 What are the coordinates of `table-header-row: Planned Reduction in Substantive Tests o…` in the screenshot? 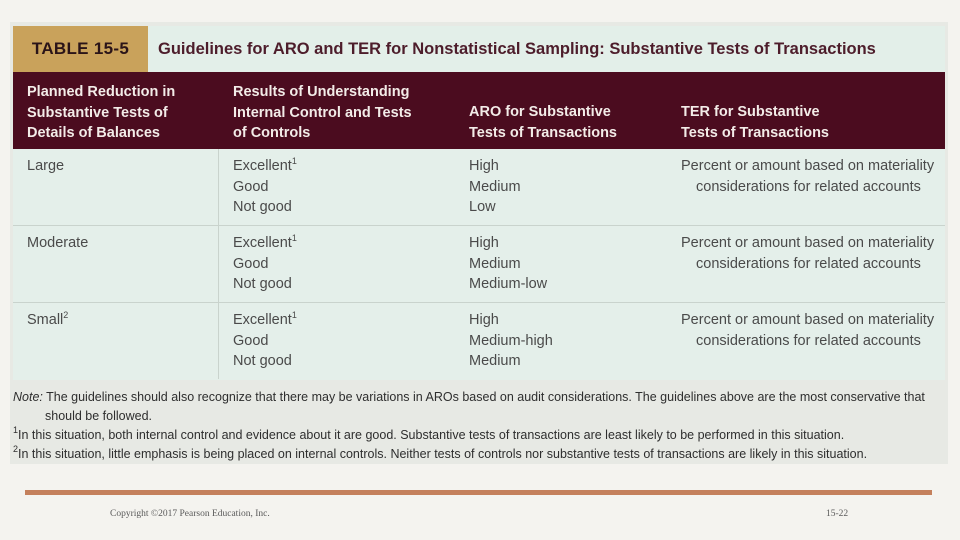 It's located at (479, 110).